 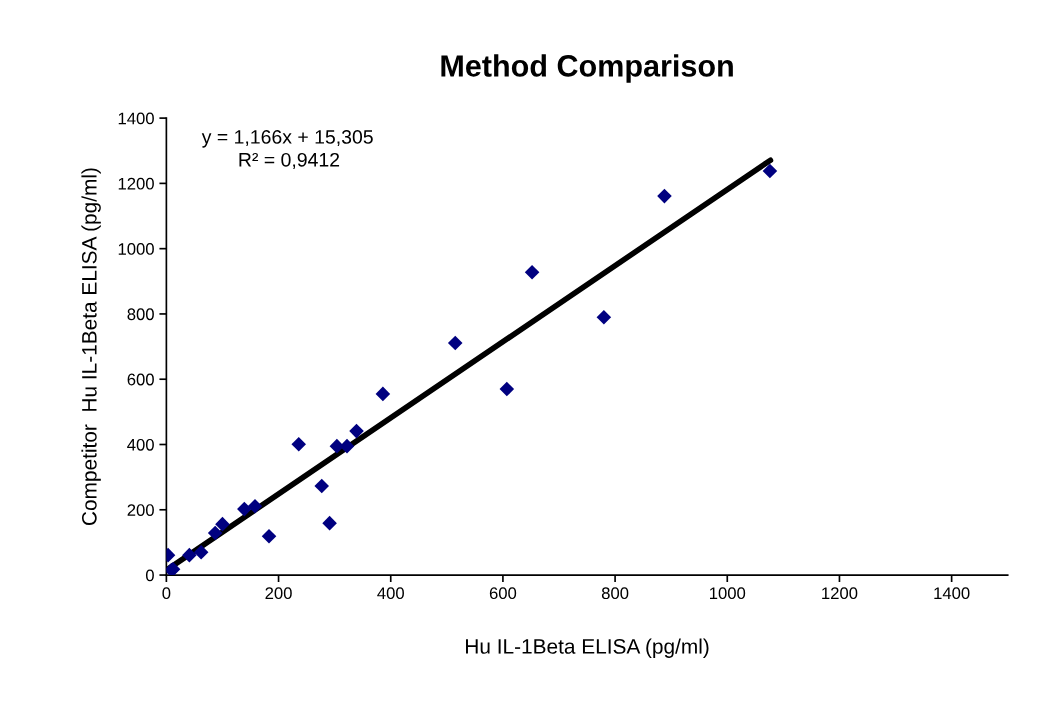 I want to click on y-tick-label: 400, so click(x=140, y=444).